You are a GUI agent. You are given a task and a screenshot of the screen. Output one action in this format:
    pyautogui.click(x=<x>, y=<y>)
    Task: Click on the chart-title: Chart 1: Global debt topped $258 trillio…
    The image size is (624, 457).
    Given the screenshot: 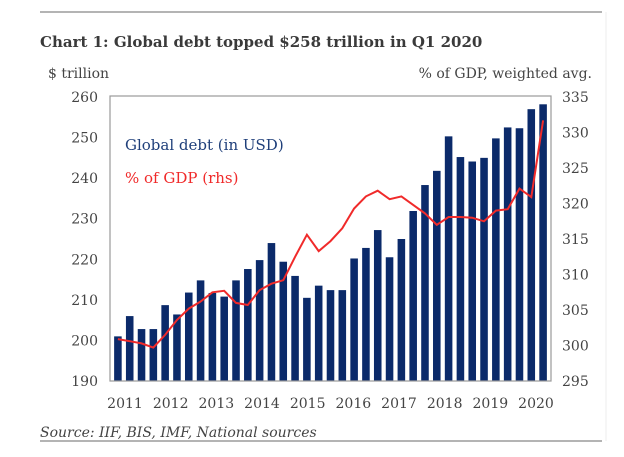 What is the action you would take?
    pyautogui.click(x=261, y=42)
    